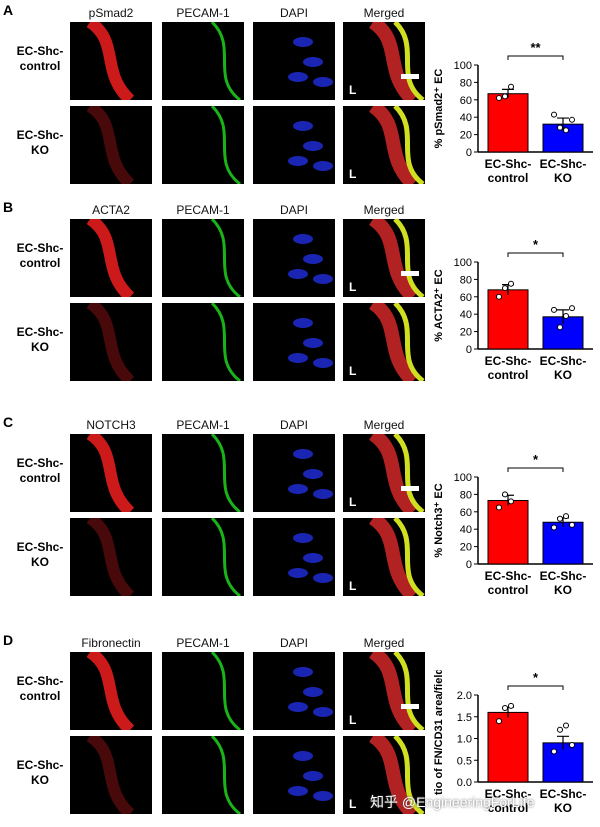 The image size is (600, 827). What do you see at coordinates (293, 643) in the screenshot?
I see `stain-header: DAPI` at bounding box center [293, 643].